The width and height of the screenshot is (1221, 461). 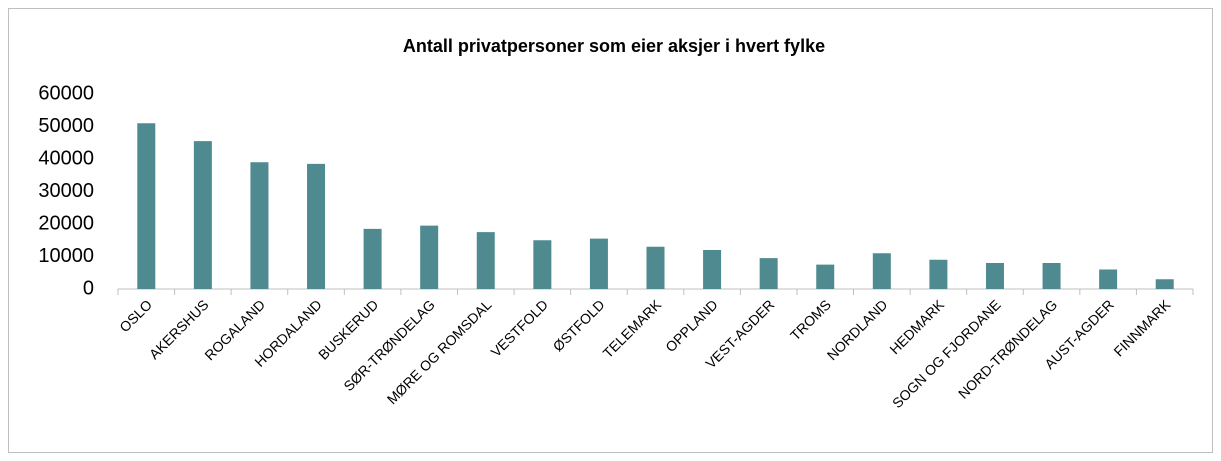 I want to click on y-tick-label: 10000, so click(x=66, y=256).